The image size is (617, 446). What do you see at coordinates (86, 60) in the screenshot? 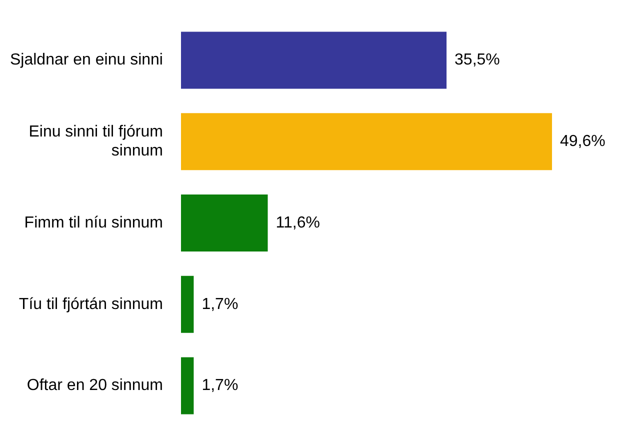
I see `y-tick-label: Sjaldnar en einu sinni` at bounding box center [86, 60].